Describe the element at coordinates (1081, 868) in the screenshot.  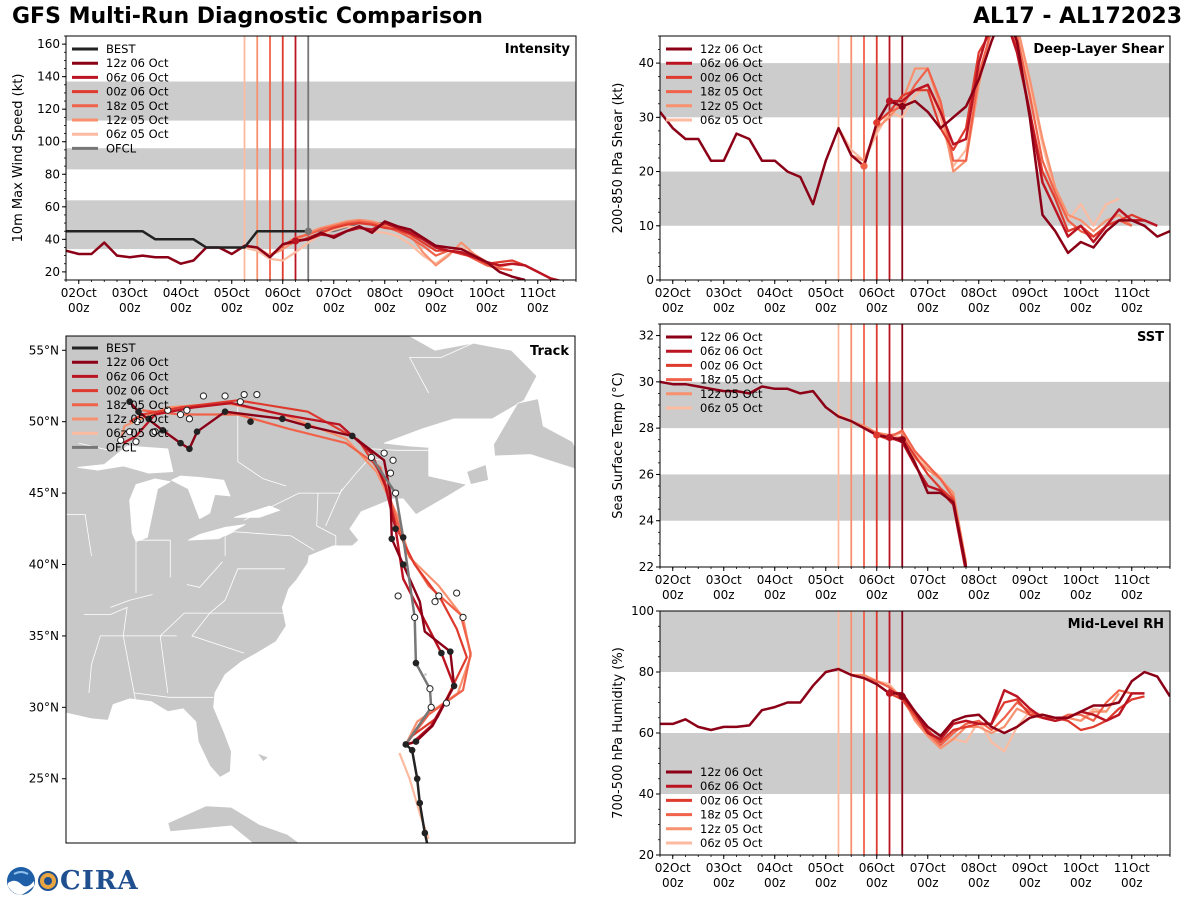
I see `rh-x-tick-label: 10Oct` at that location.